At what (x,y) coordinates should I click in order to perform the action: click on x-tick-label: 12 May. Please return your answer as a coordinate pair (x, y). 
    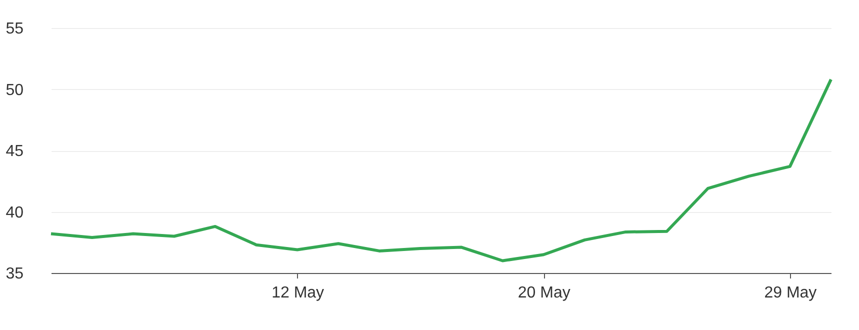
    Looking at the image, I should click on (298, 293).